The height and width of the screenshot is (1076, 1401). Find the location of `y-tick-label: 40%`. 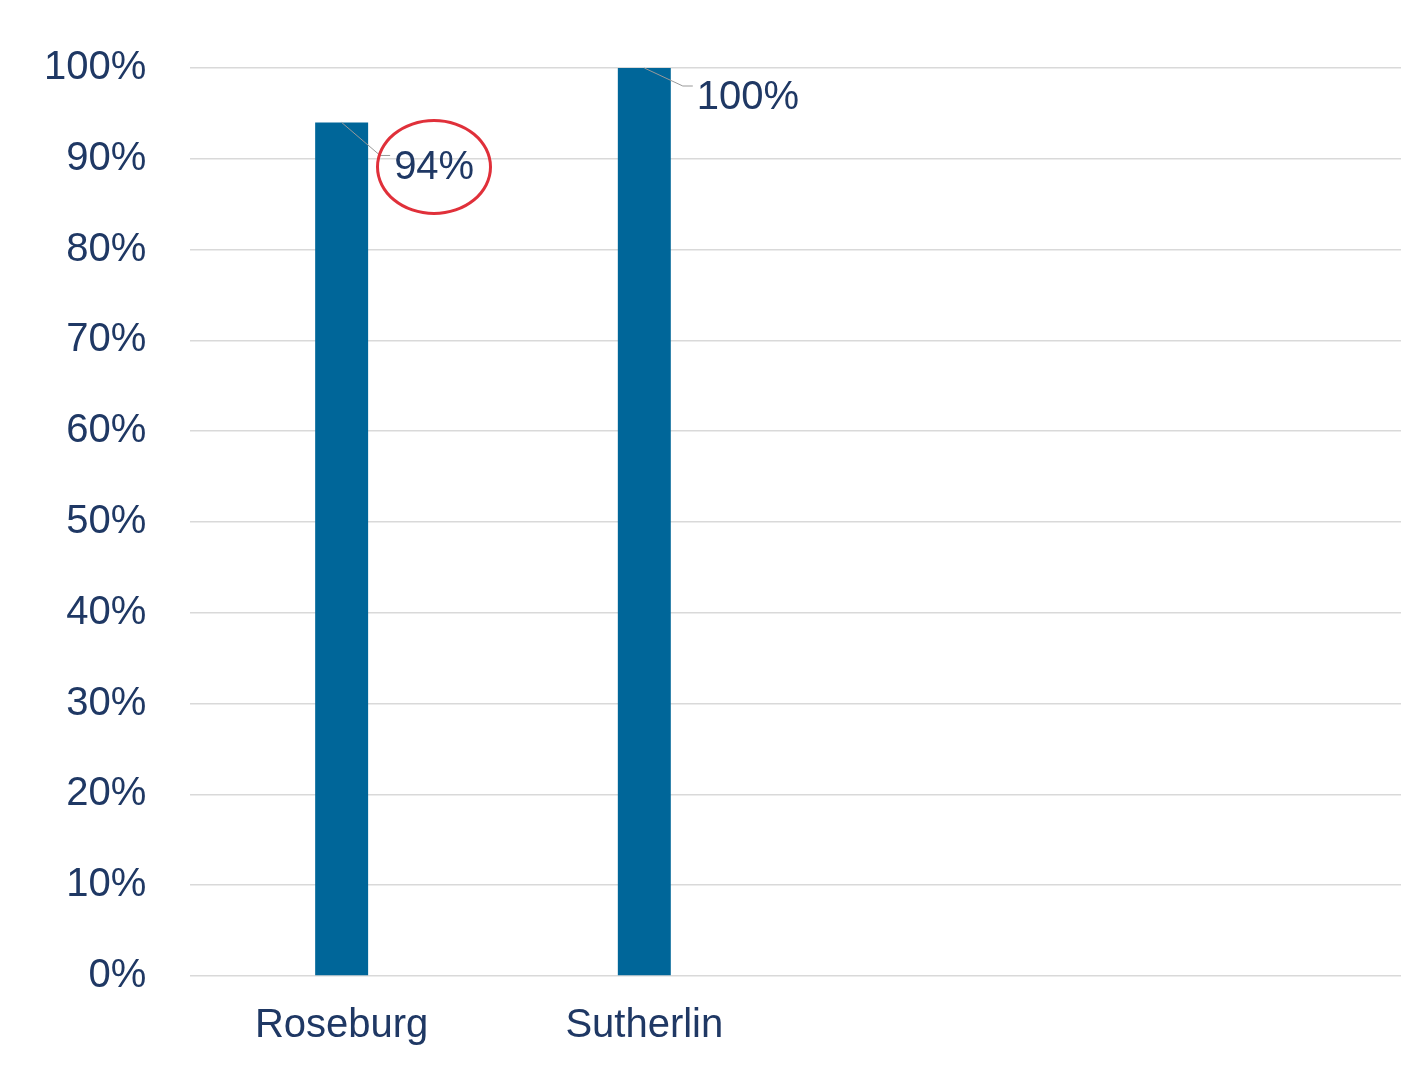

y-tick-label: 40% is located at coordinates (106, 609).